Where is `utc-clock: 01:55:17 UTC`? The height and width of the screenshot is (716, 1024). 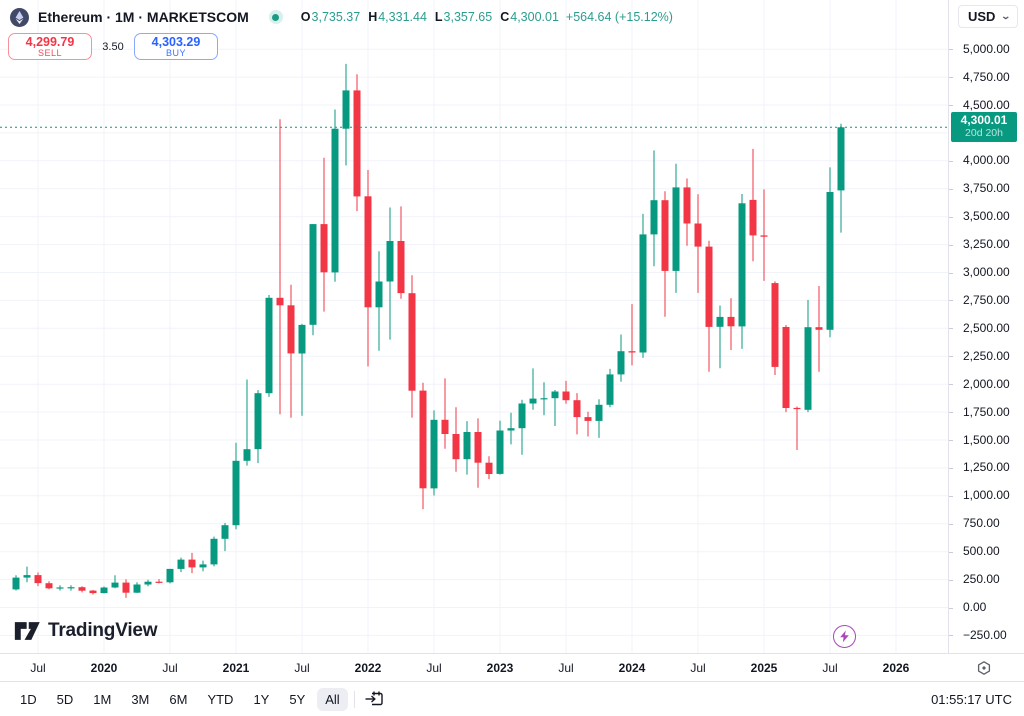
utc-clock: 01:55:17 UTC is located at coordinates (971, 699).